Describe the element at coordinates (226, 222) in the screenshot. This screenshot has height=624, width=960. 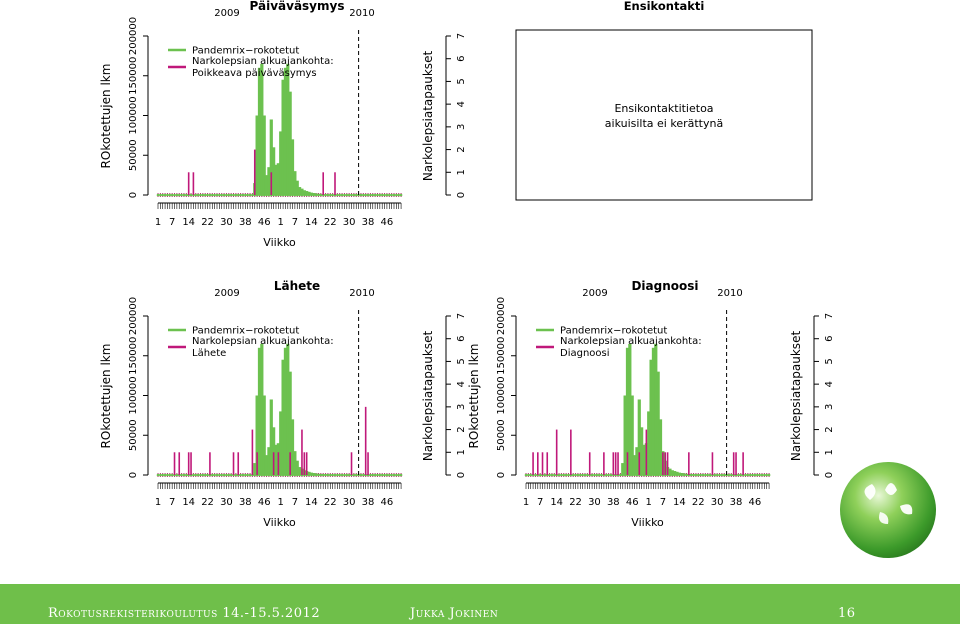
I see `x-tick-label: 30` at that location.